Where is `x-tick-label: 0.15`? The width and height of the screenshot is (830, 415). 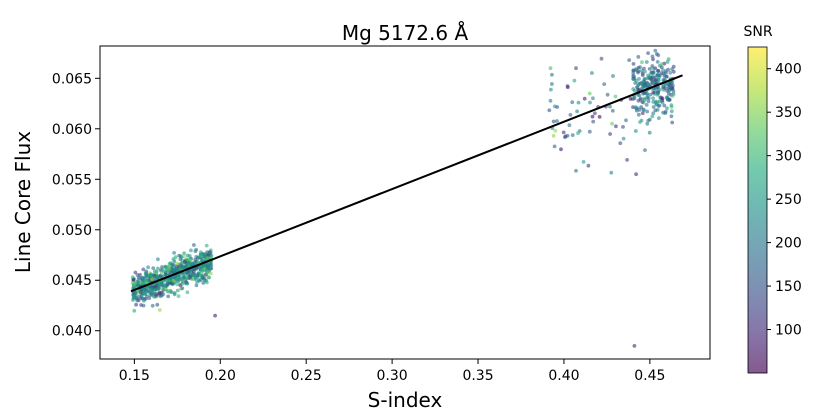 x-tick-label: 0.15 is located at coordinates (134, 376).